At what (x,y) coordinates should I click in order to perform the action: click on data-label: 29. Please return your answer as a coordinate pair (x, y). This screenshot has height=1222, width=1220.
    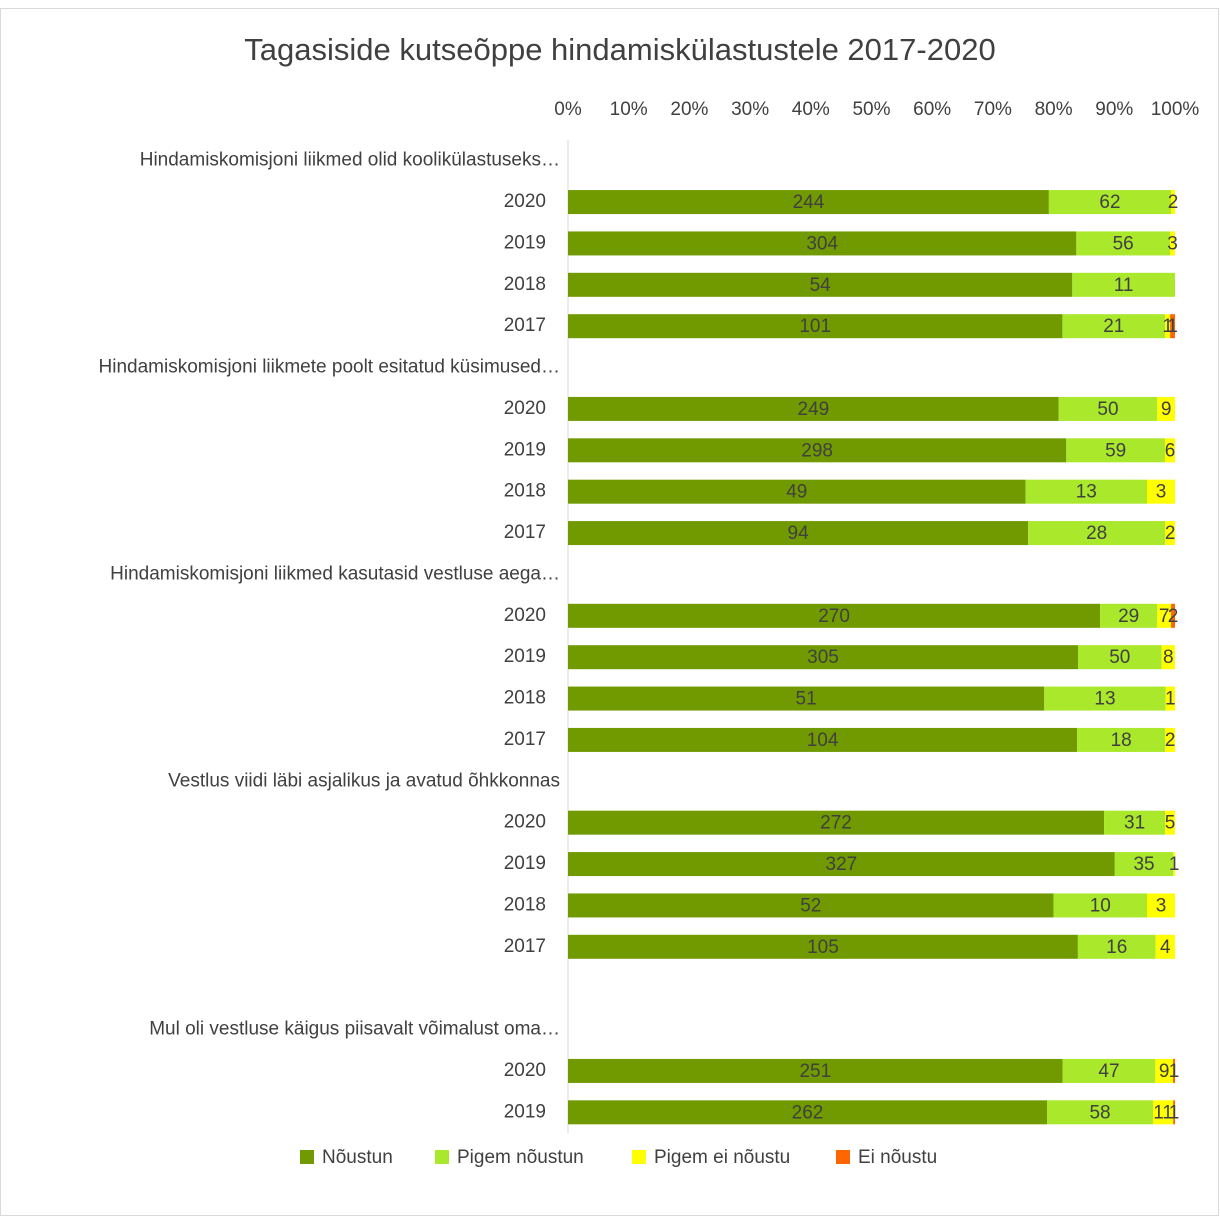
    Looking at the image, I should click on (1128, 616).